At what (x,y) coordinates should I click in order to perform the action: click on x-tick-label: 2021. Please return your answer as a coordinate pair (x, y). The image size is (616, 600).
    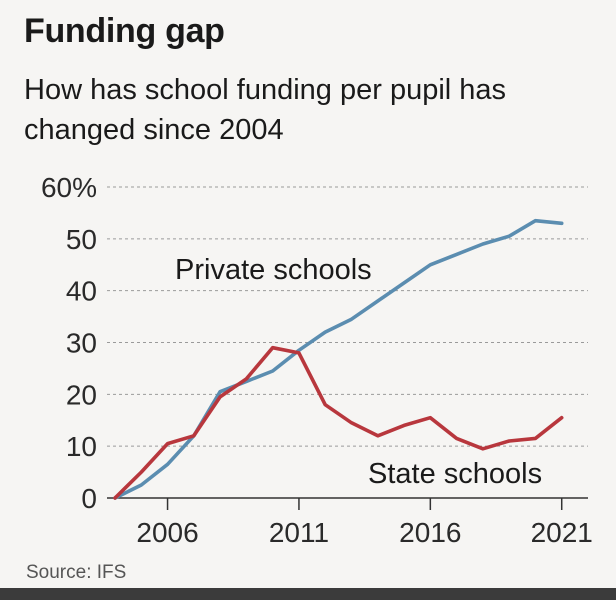
    Looking at the image, I should click on (562, 532).